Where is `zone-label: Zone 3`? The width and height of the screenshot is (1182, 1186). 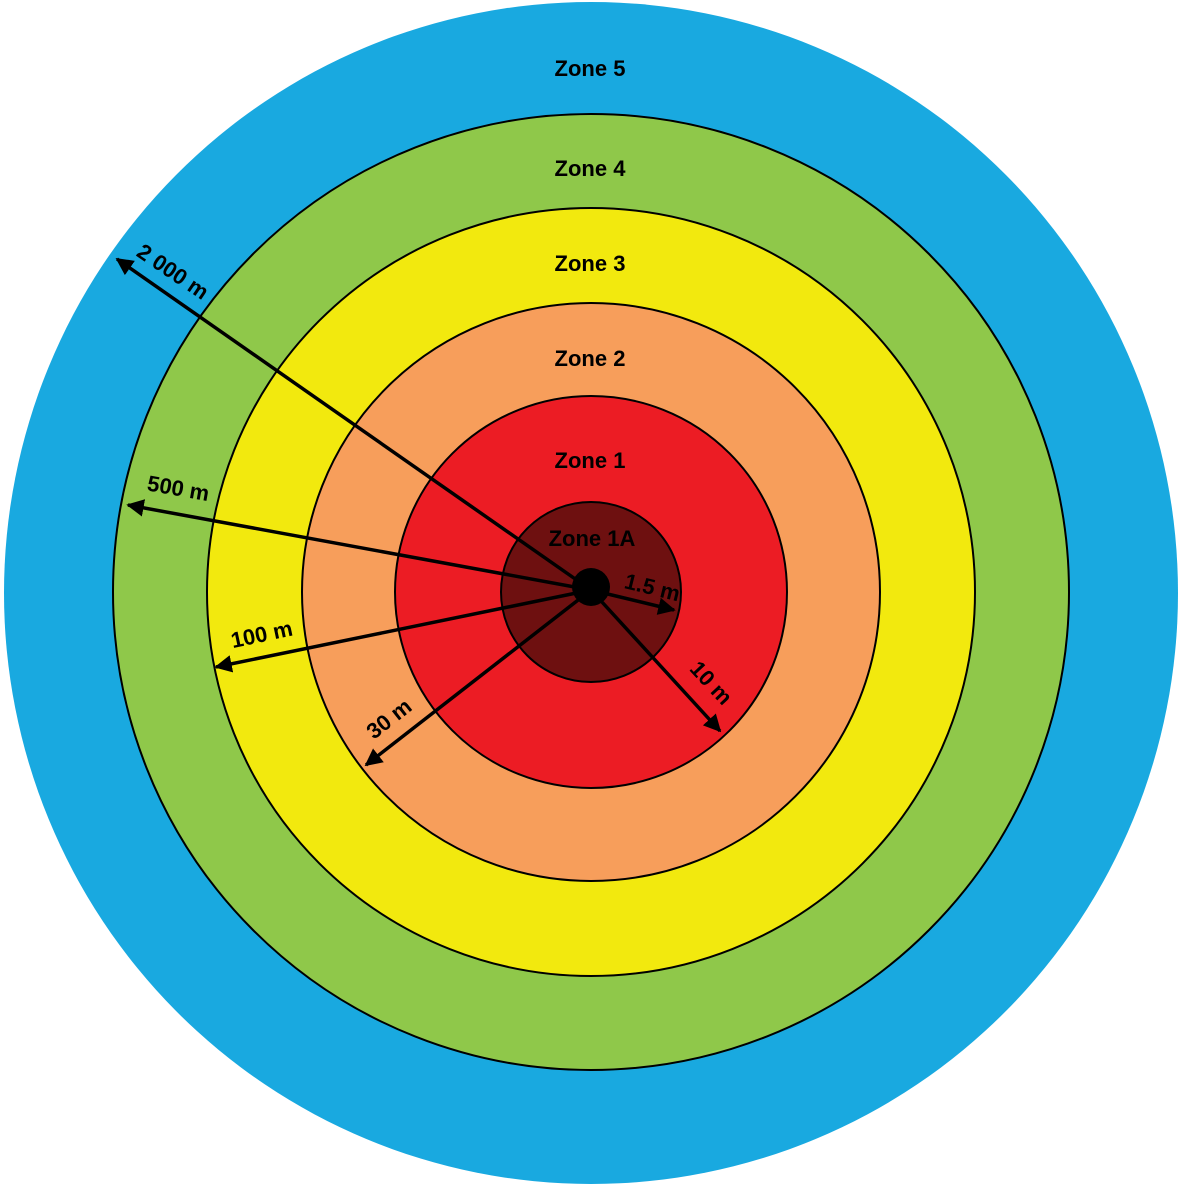 zone-label: Zone 3 is located at coordinates (590, 263).